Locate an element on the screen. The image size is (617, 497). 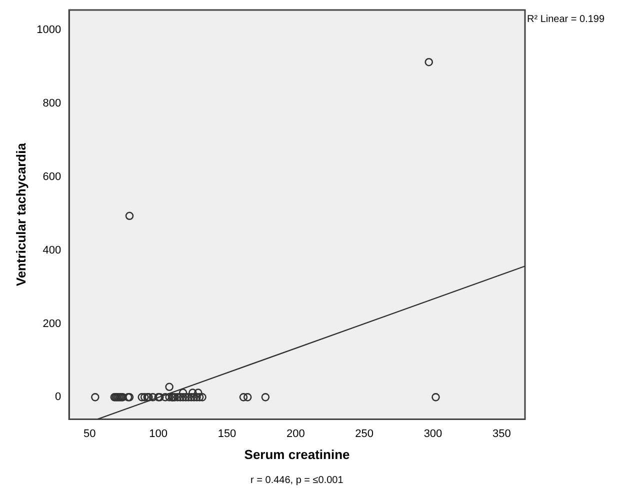
x-axis-title: Serum creatinine is located at coordinates (297, 454).